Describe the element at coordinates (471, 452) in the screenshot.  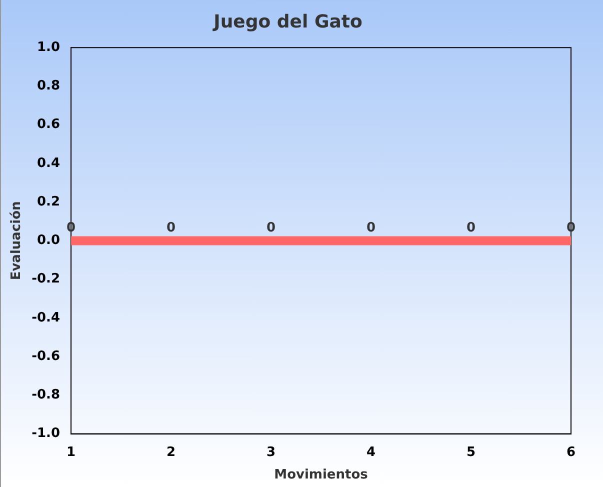
I see `x-tick-label: 5` at that location.